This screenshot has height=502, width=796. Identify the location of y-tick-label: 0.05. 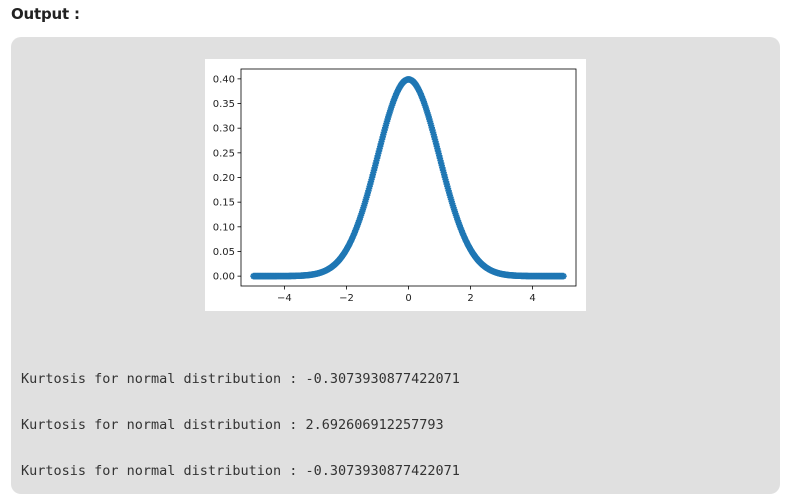
(224, 252).